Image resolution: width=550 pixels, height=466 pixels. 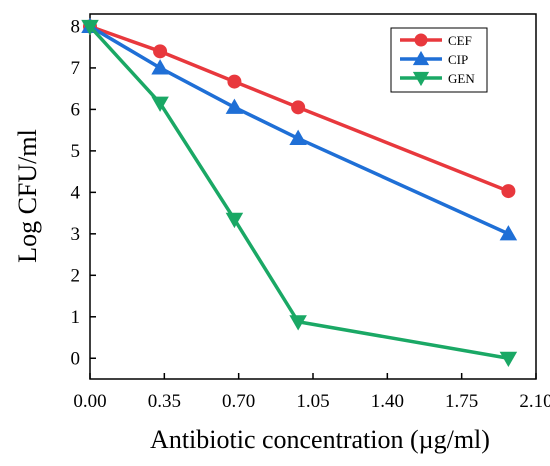 I want to click on y-tick-label: 7, so click(x=76, y=68).